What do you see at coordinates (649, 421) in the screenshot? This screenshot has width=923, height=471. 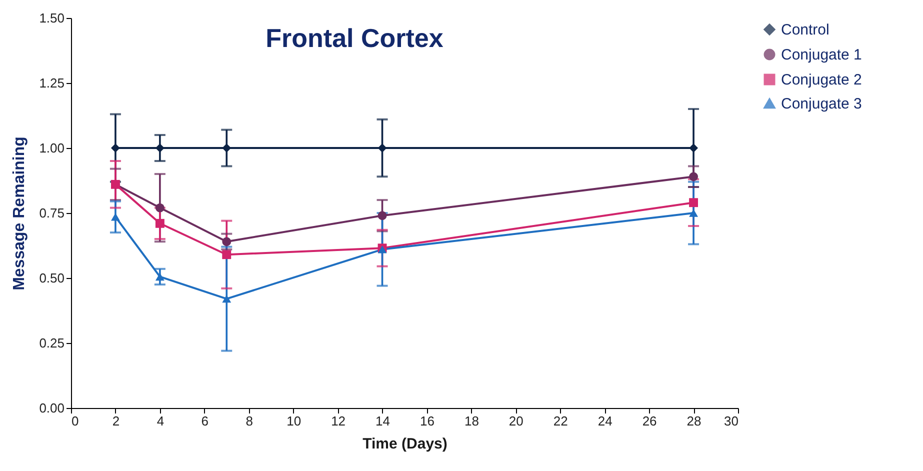 I see `x-tick-label: 26` at bounding box center [649, 421].